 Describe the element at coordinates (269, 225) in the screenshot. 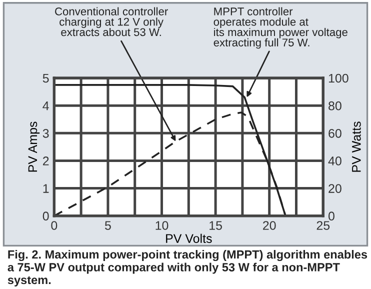

I see `x-tick-label: 20` at that location.